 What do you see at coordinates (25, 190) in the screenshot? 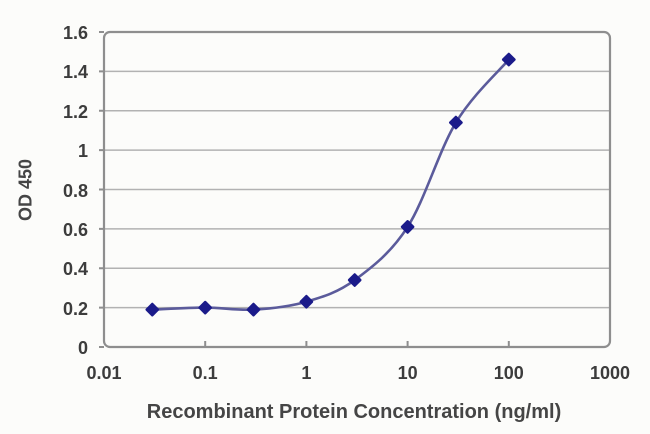
I see `y-axis-title: OD 450` at bounding box center [25, 190].